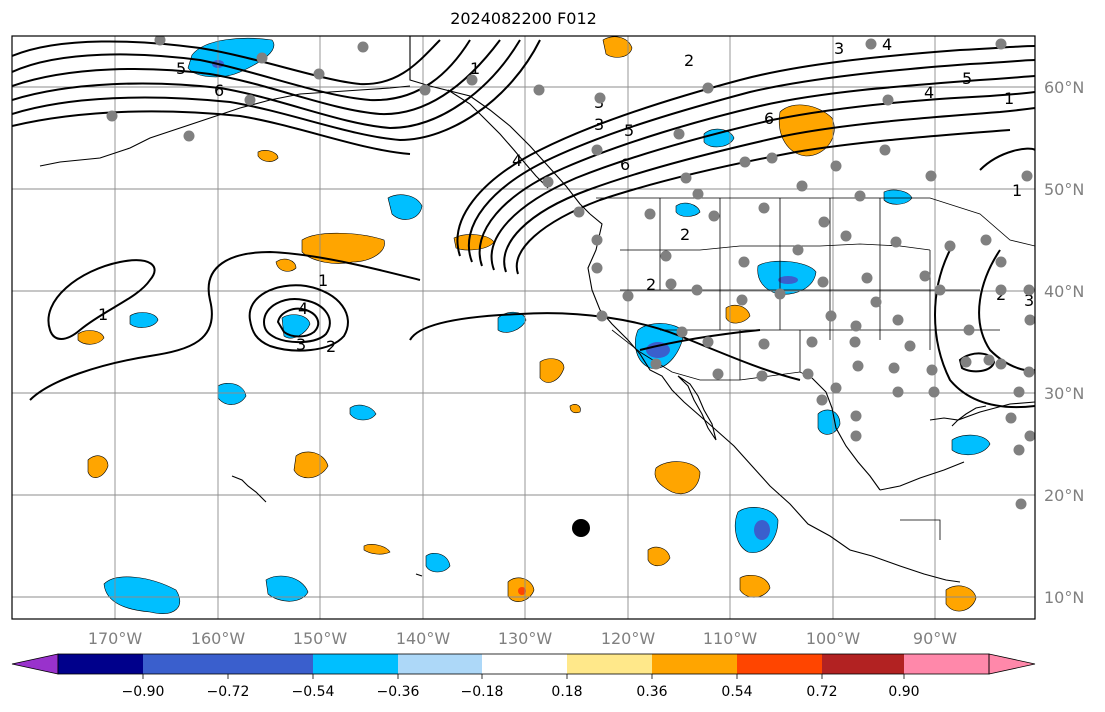 This screenshot has width=1105, height=712. What do you see at coordinates (115, 638) in the screenshot?
I see `lon-label: 170°W` at bounding box center [115, 638].